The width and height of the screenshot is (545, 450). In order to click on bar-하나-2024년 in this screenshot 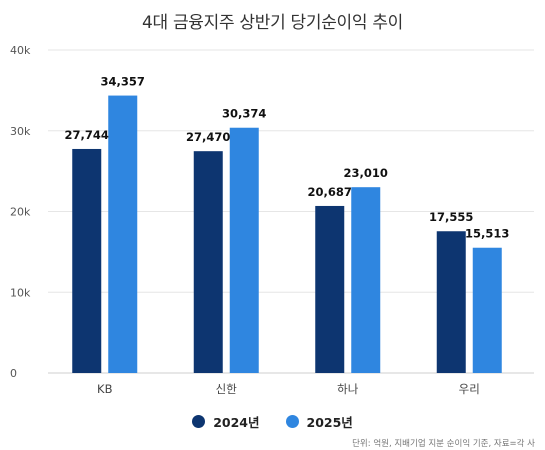, I will do `click(330, 289)`.